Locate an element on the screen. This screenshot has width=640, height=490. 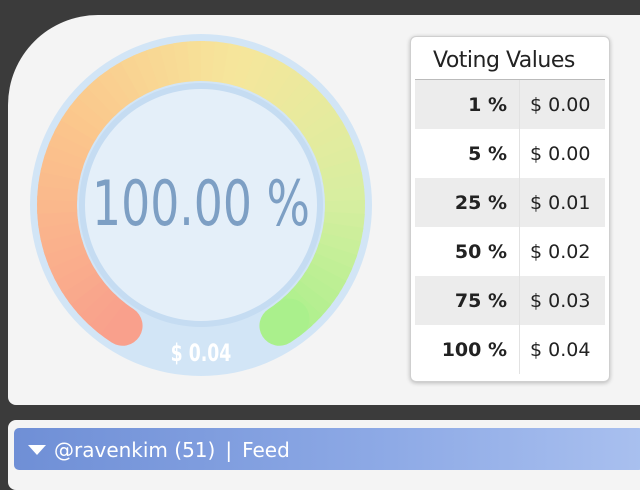
collapse-icon is located at coordinates (37, 450).